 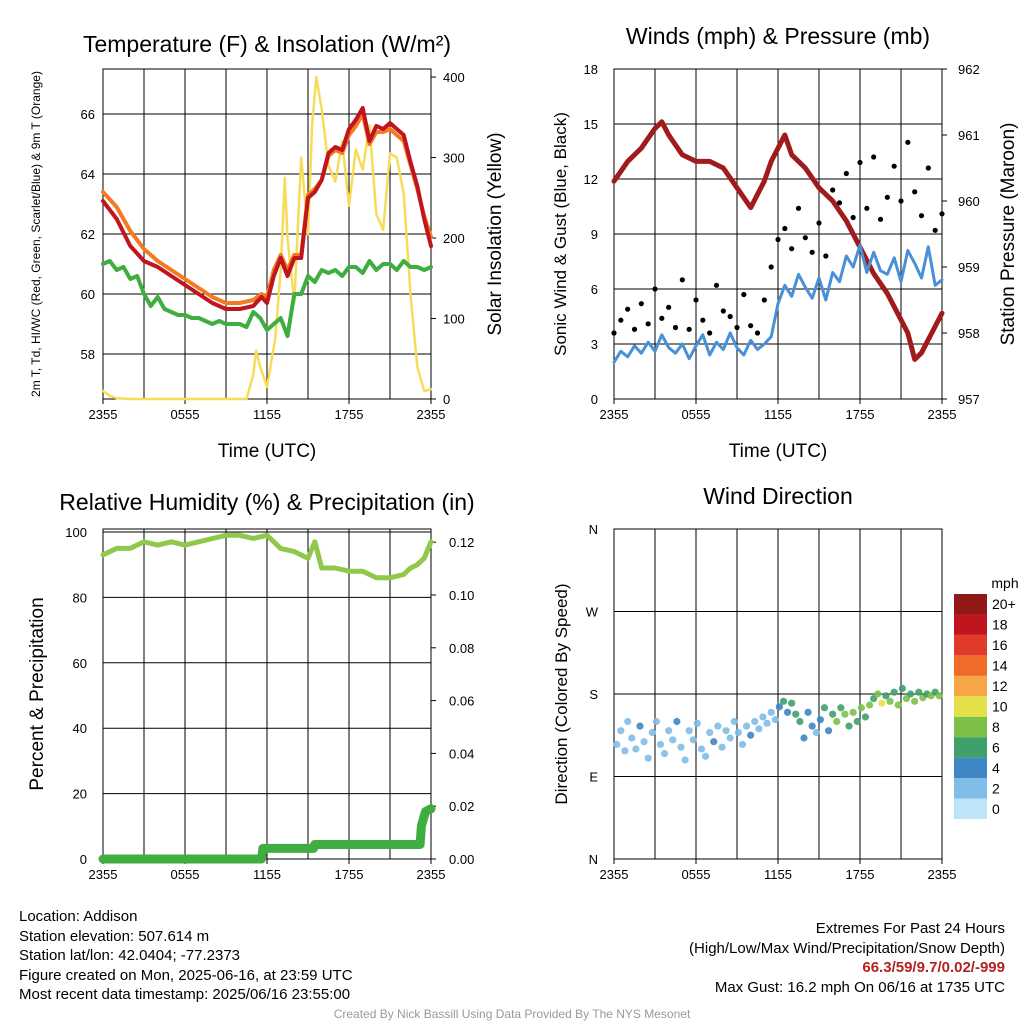 I want to click on series-2m-t, so click(x=267, y=208).